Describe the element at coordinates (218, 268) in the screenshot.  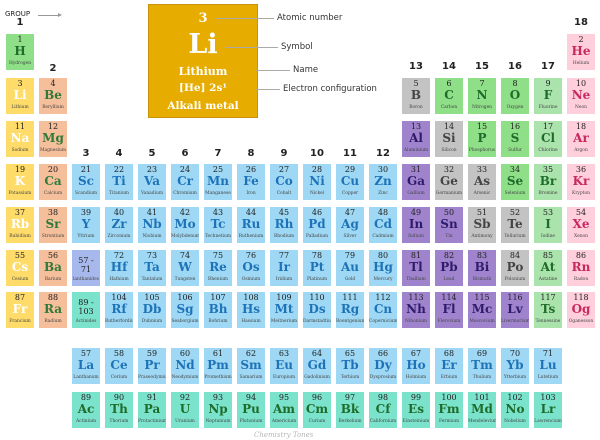
I see `element-re: 75 Re Rhenium` at that location.